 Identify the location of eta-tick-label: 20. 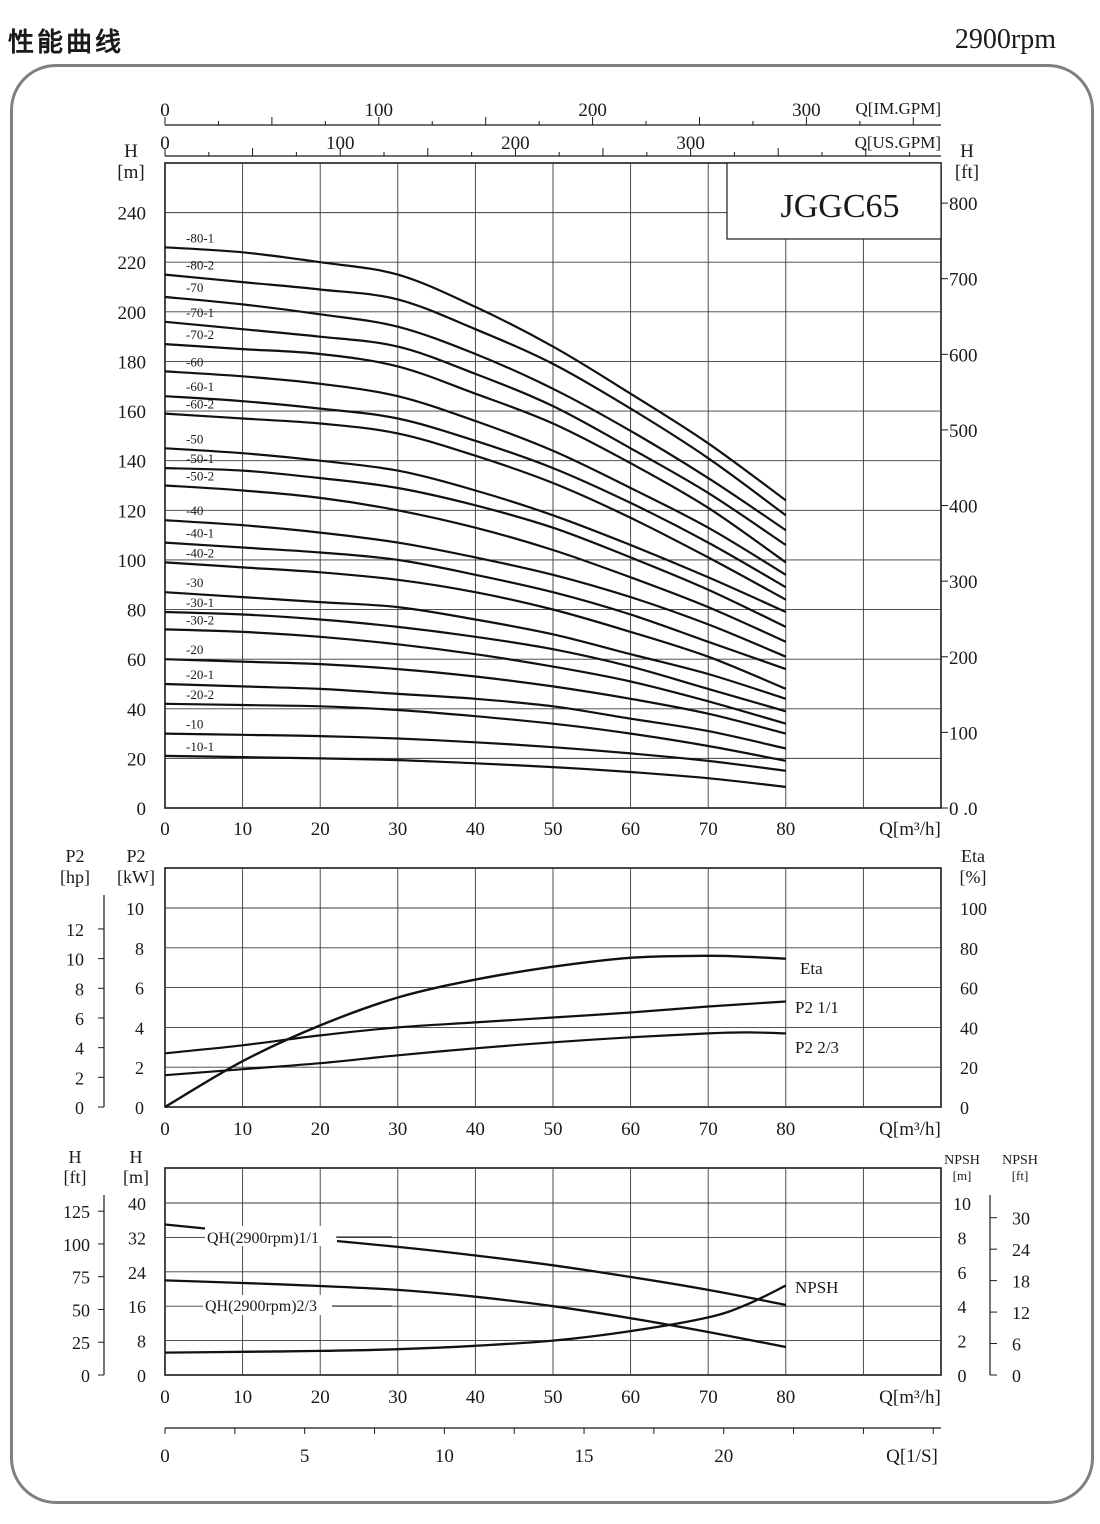
(969, 1068).